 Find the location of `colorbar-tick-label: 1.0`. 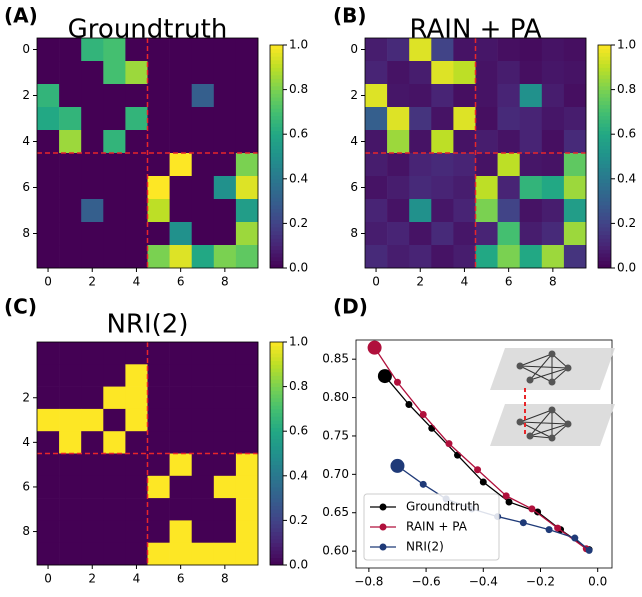

colorbar-tick-label: 1.0 is located at coordinates (298, 45).